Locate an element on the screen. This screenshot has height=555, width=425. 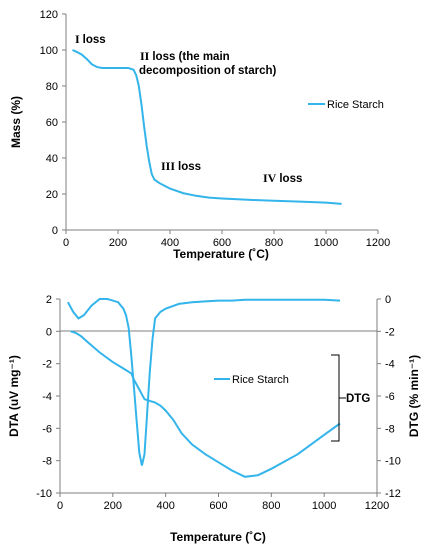
bottom-right-y-tick-label: -10 is located at coordinates (393, 462).